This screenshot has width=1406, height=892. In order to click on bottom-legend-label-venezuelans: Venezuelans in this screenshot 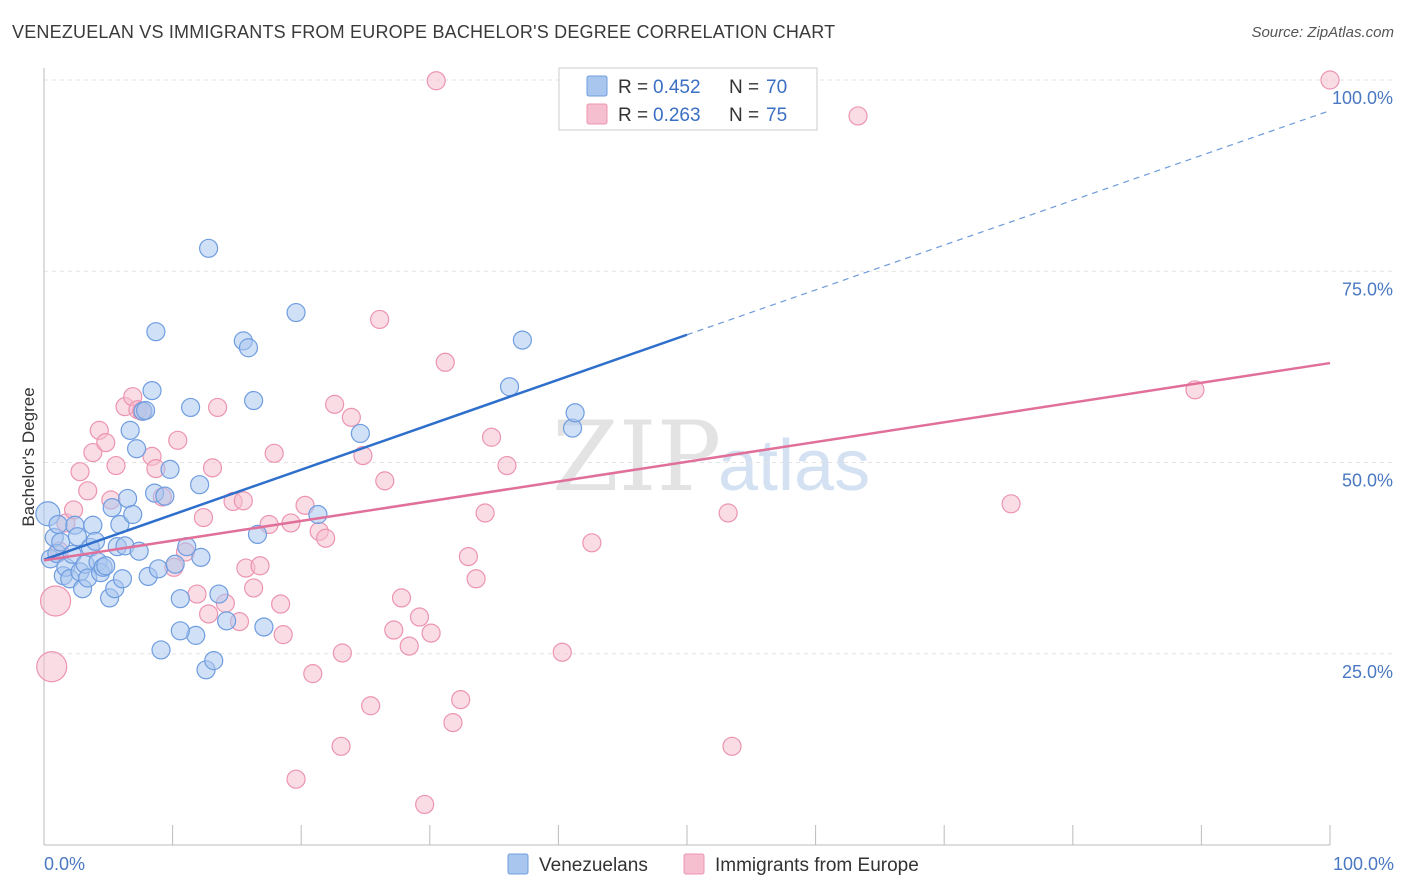, I will do `click(593, 865)`.